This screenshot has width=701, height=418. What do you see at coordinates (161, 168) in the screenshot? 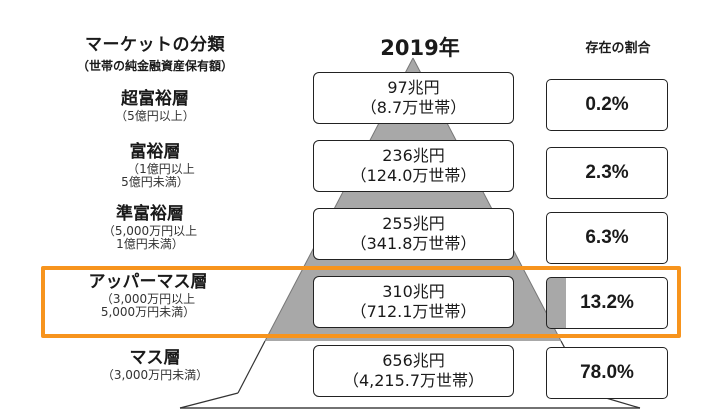
I see `tier-range: （1億円以上` at bounding box center [161, 168].